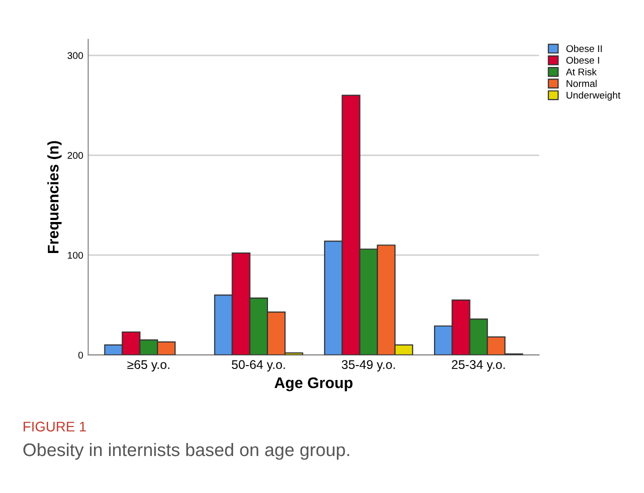 Image resolution: width=644 pixels, height=493 pixels. Describe the element at coordinates (186, 451) in the screenshot. I see `text: Obesity in internists based on age group.` at that location.